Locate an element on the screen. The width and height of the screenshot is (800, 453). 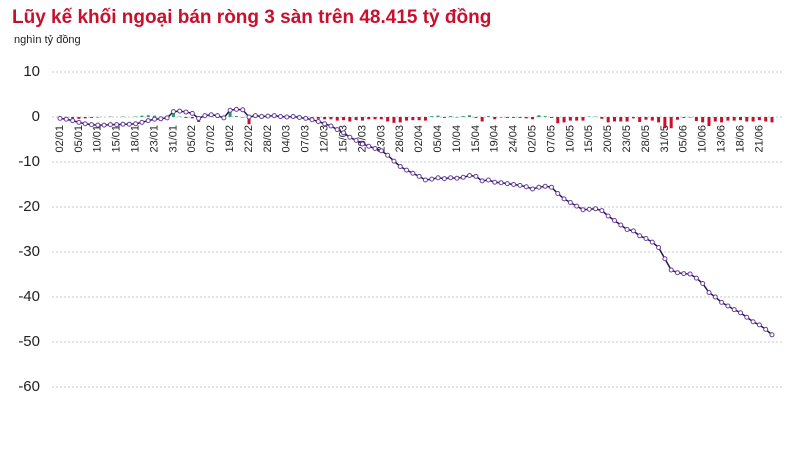
x-tick-label: 02/01 is located at coordinates (60, 139).